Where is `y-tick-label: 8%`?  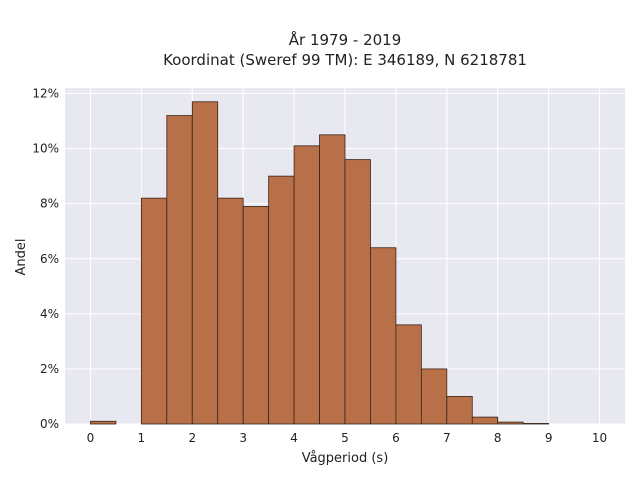 y-tick-label: 8% is located at coordinates (49, 204).